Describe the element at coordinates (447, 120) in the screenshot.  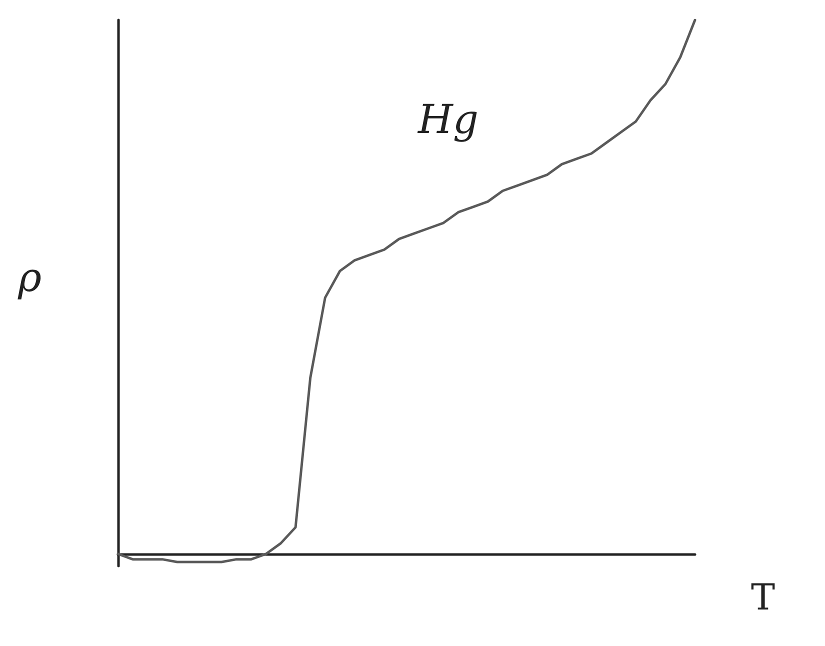
I see `annotation: Hg` at that location.